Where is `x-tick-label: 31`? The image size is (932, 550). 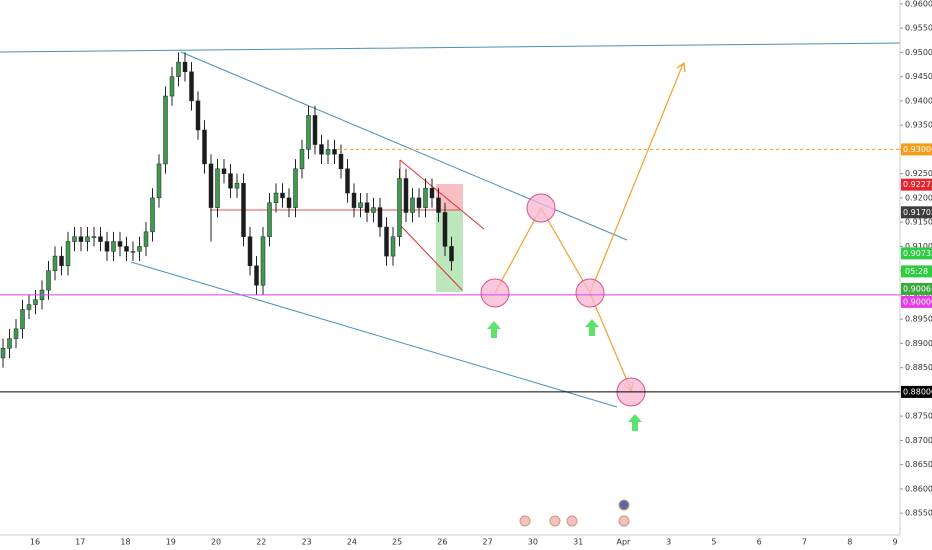 x-tick-label: 31 is located at coordinates (578, 542).